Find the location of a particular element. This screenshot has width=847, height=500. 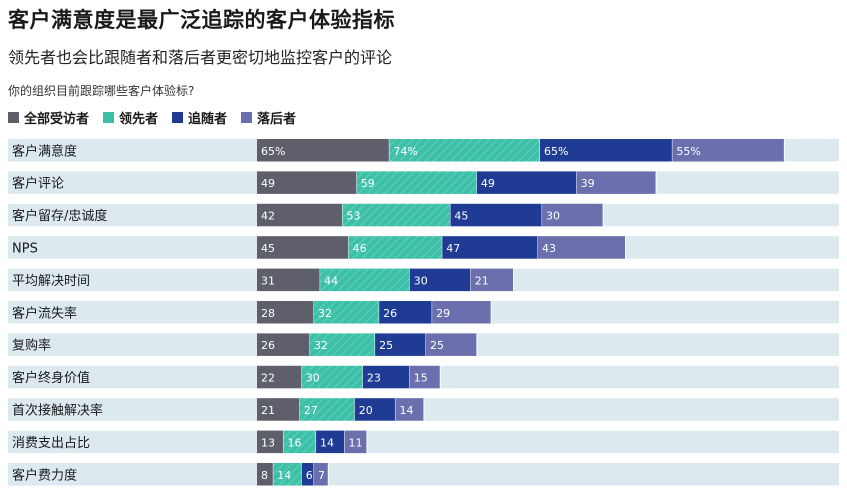

chart-row: 平均解决时间 31 44 30 21 is located at coordinates (423, 280).